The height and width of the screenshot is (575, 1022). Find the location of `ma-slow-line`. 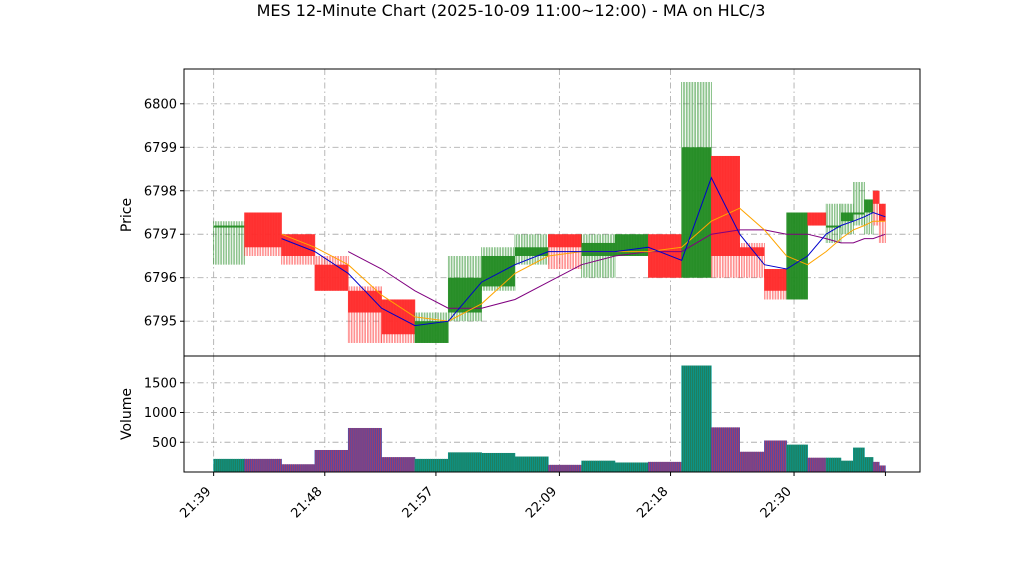

ma-slow-line is located at coordinates (616, 269).